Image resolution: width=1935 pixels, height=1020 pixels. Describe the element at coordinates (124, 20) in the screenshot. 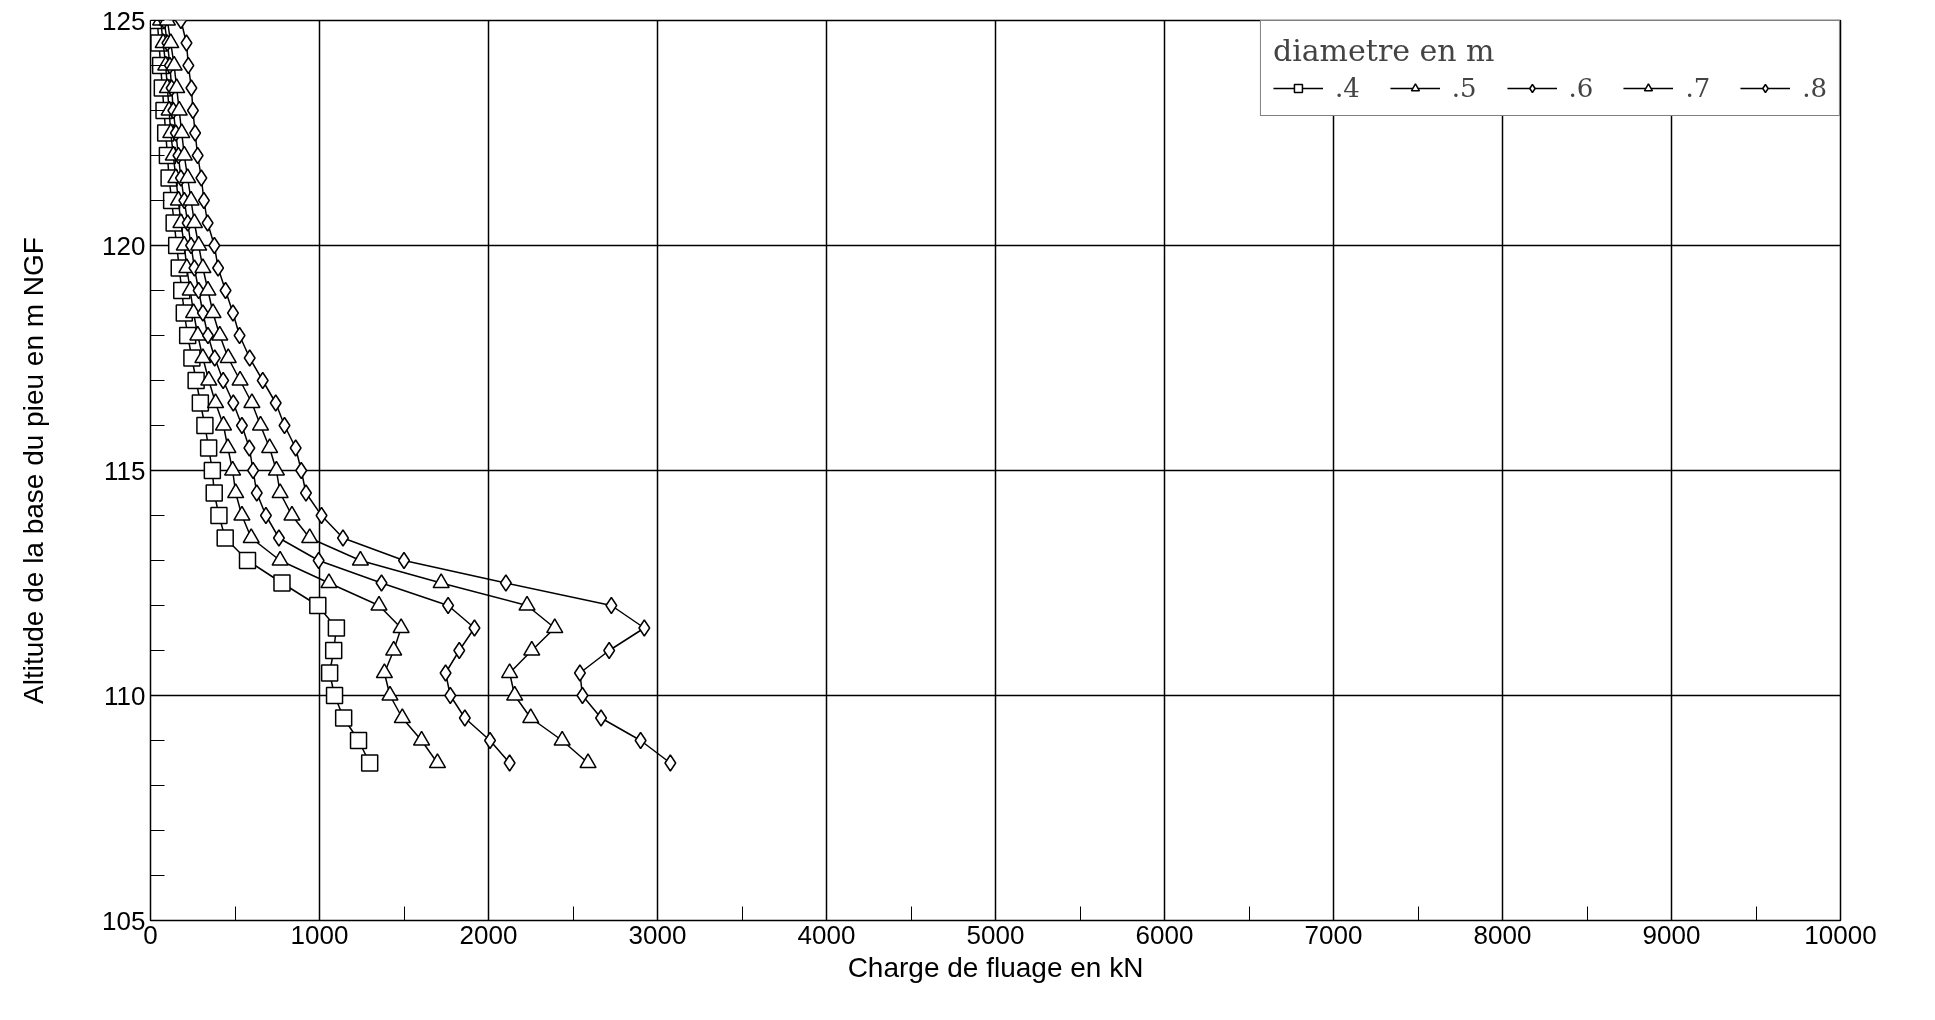

I see `y-tick-label: 125` at that location.